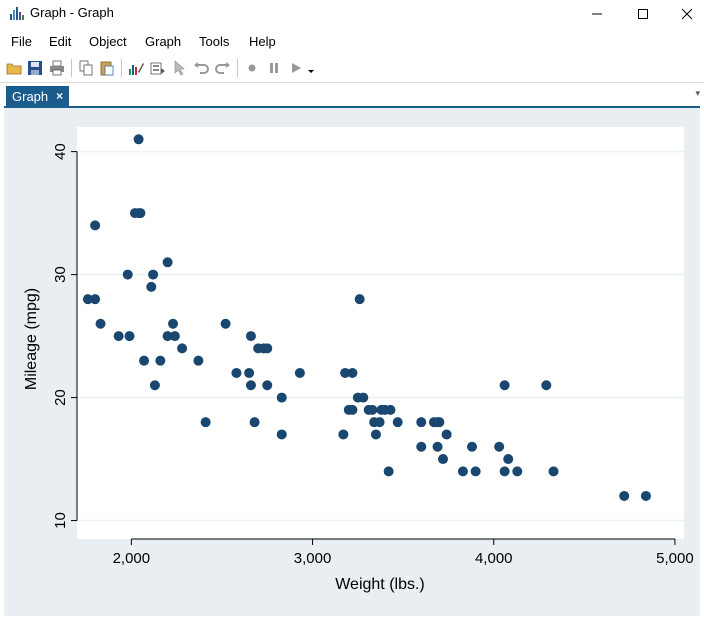  Describe the element at coordinates (136, 68) in the screenshot. I see `graph-editor-icon` at that location.